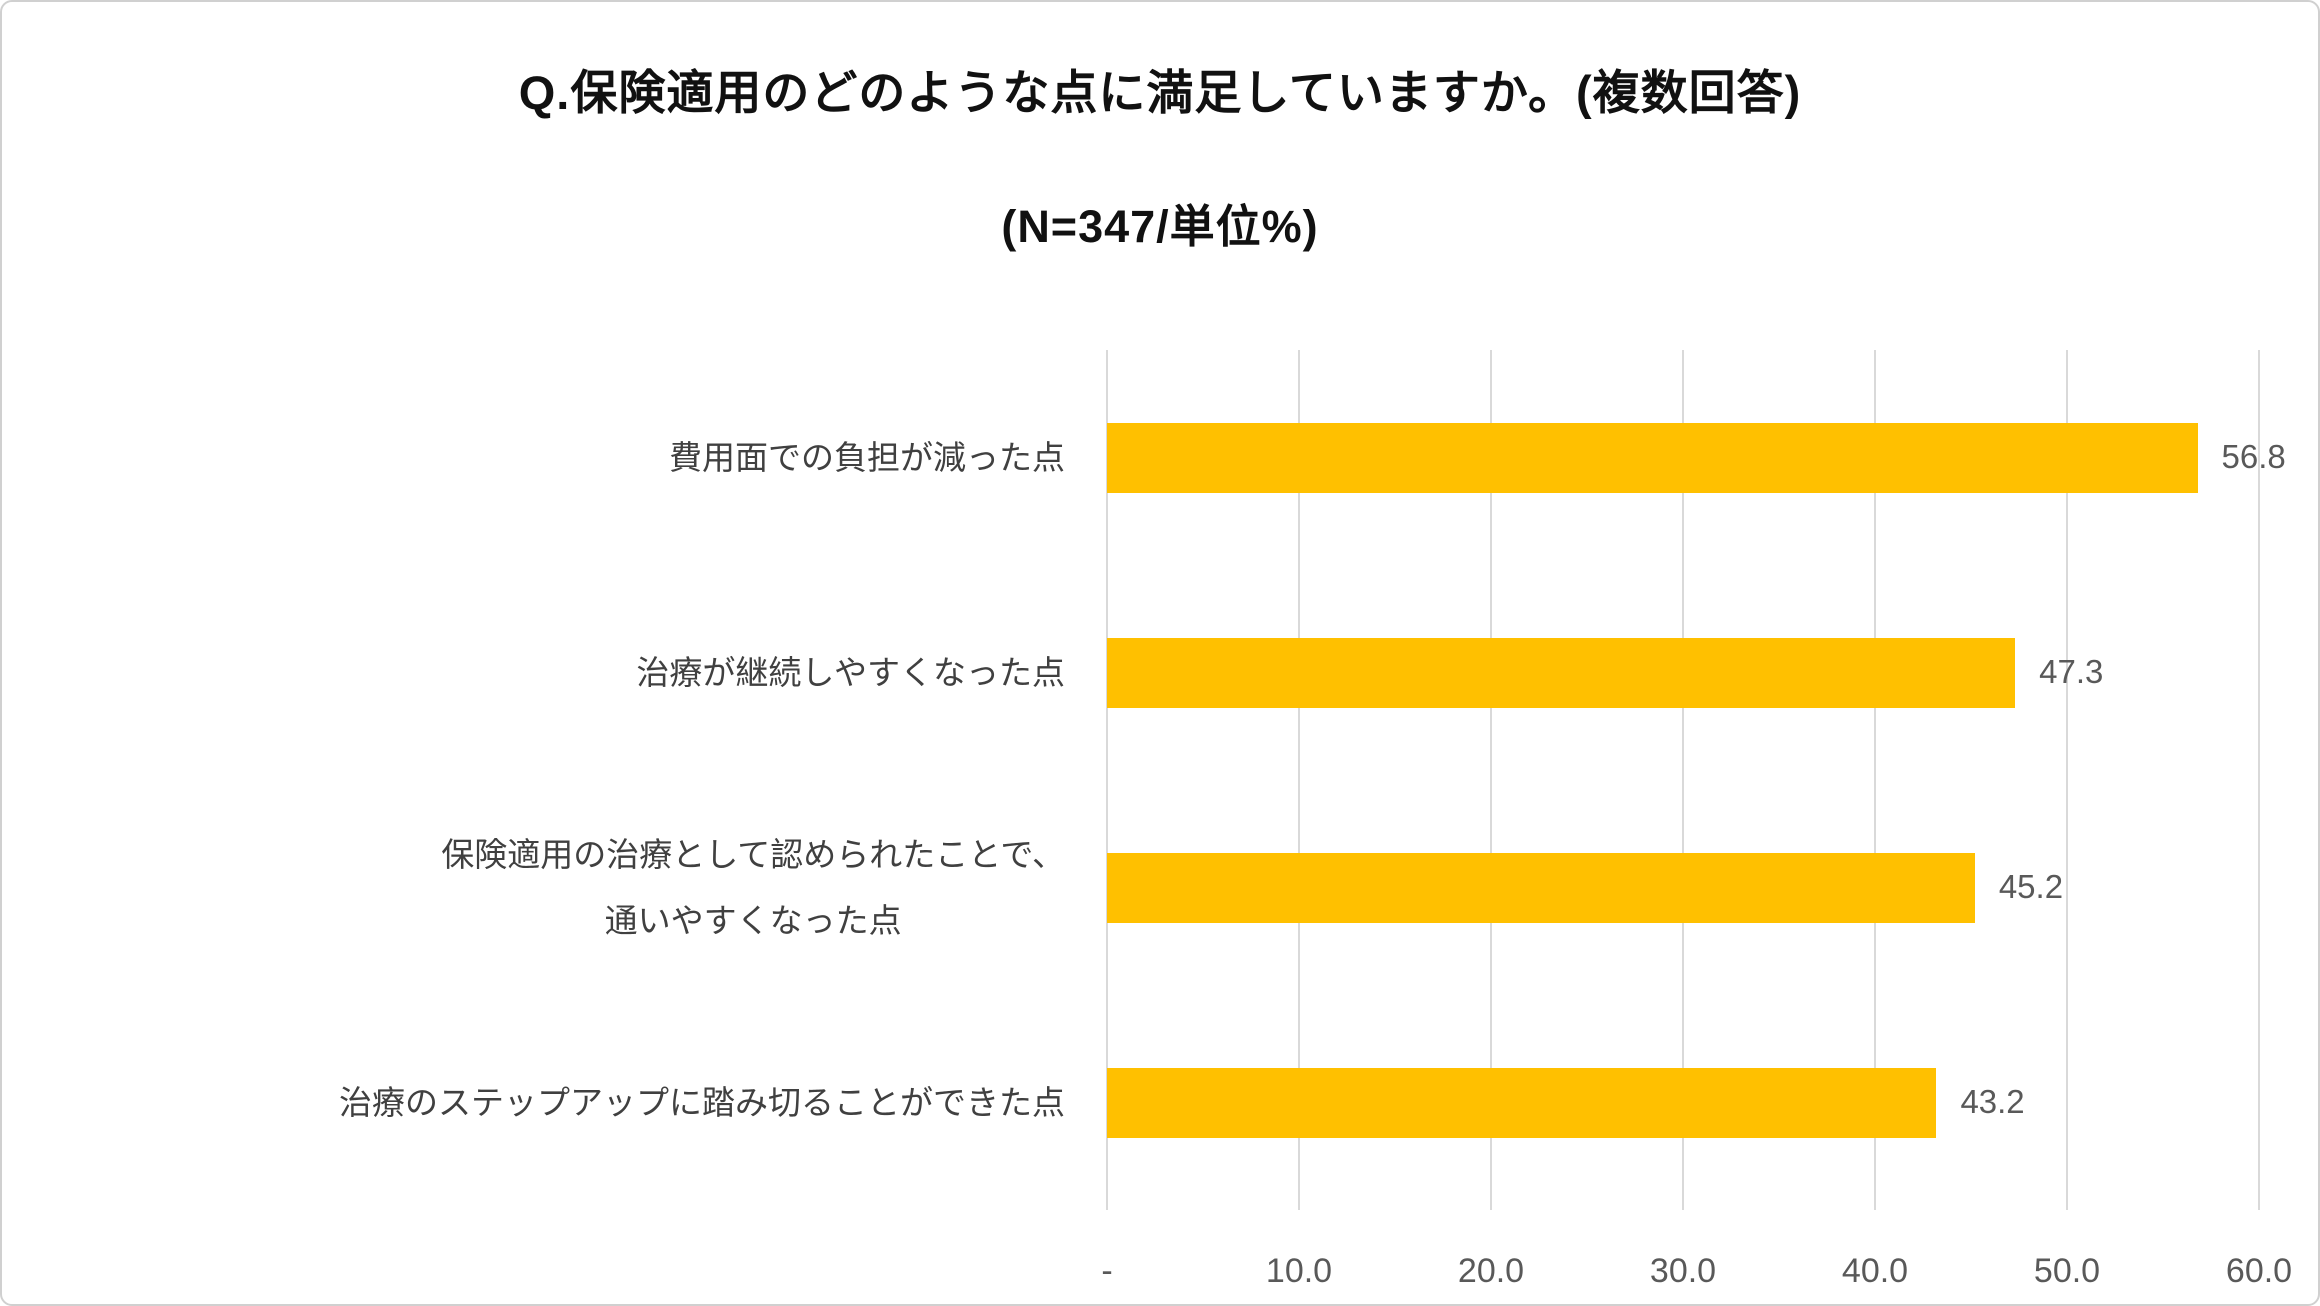 This screenshot has width=2320, height=1306. What do you see at coordinates (1875, 1271) in the screenshot?
I see `x-tick-label: 40.0` at bounding box center [1875, 1271].